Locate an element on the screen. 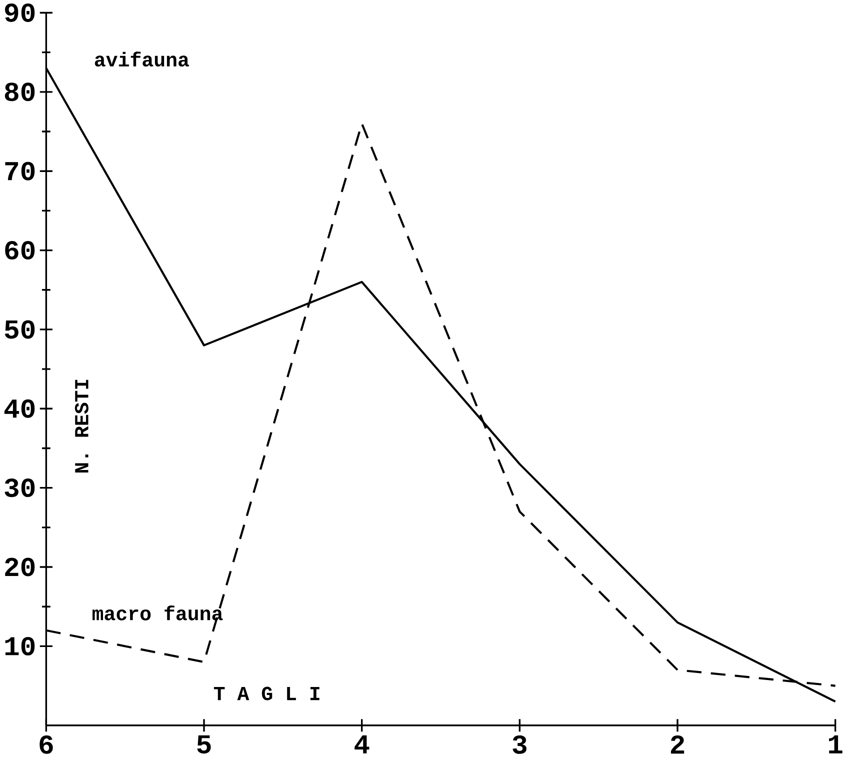 The image size is (847, 757). y-tick-label: 10 is located at coordinates (20, 646).